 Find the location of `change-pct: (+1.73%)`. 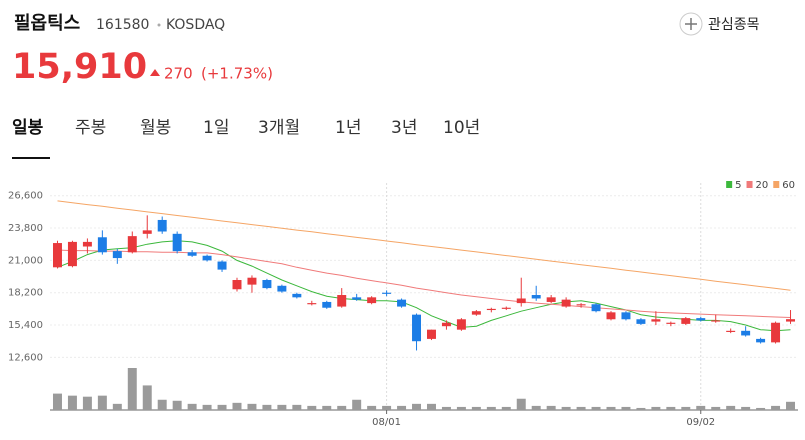

change-pct: (+1.73%) is located at coordinates (237, 74).